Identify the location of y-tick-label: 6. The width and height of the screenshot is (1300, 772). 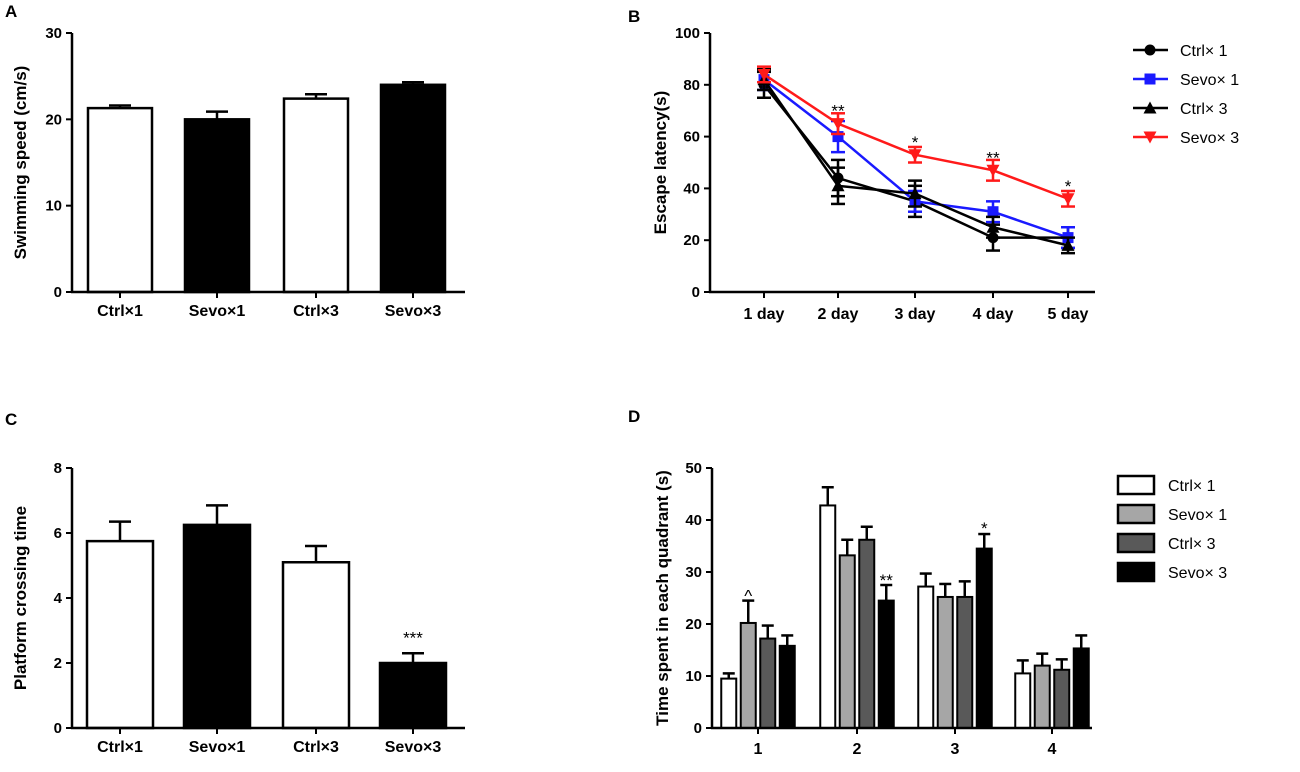
(58, 533).